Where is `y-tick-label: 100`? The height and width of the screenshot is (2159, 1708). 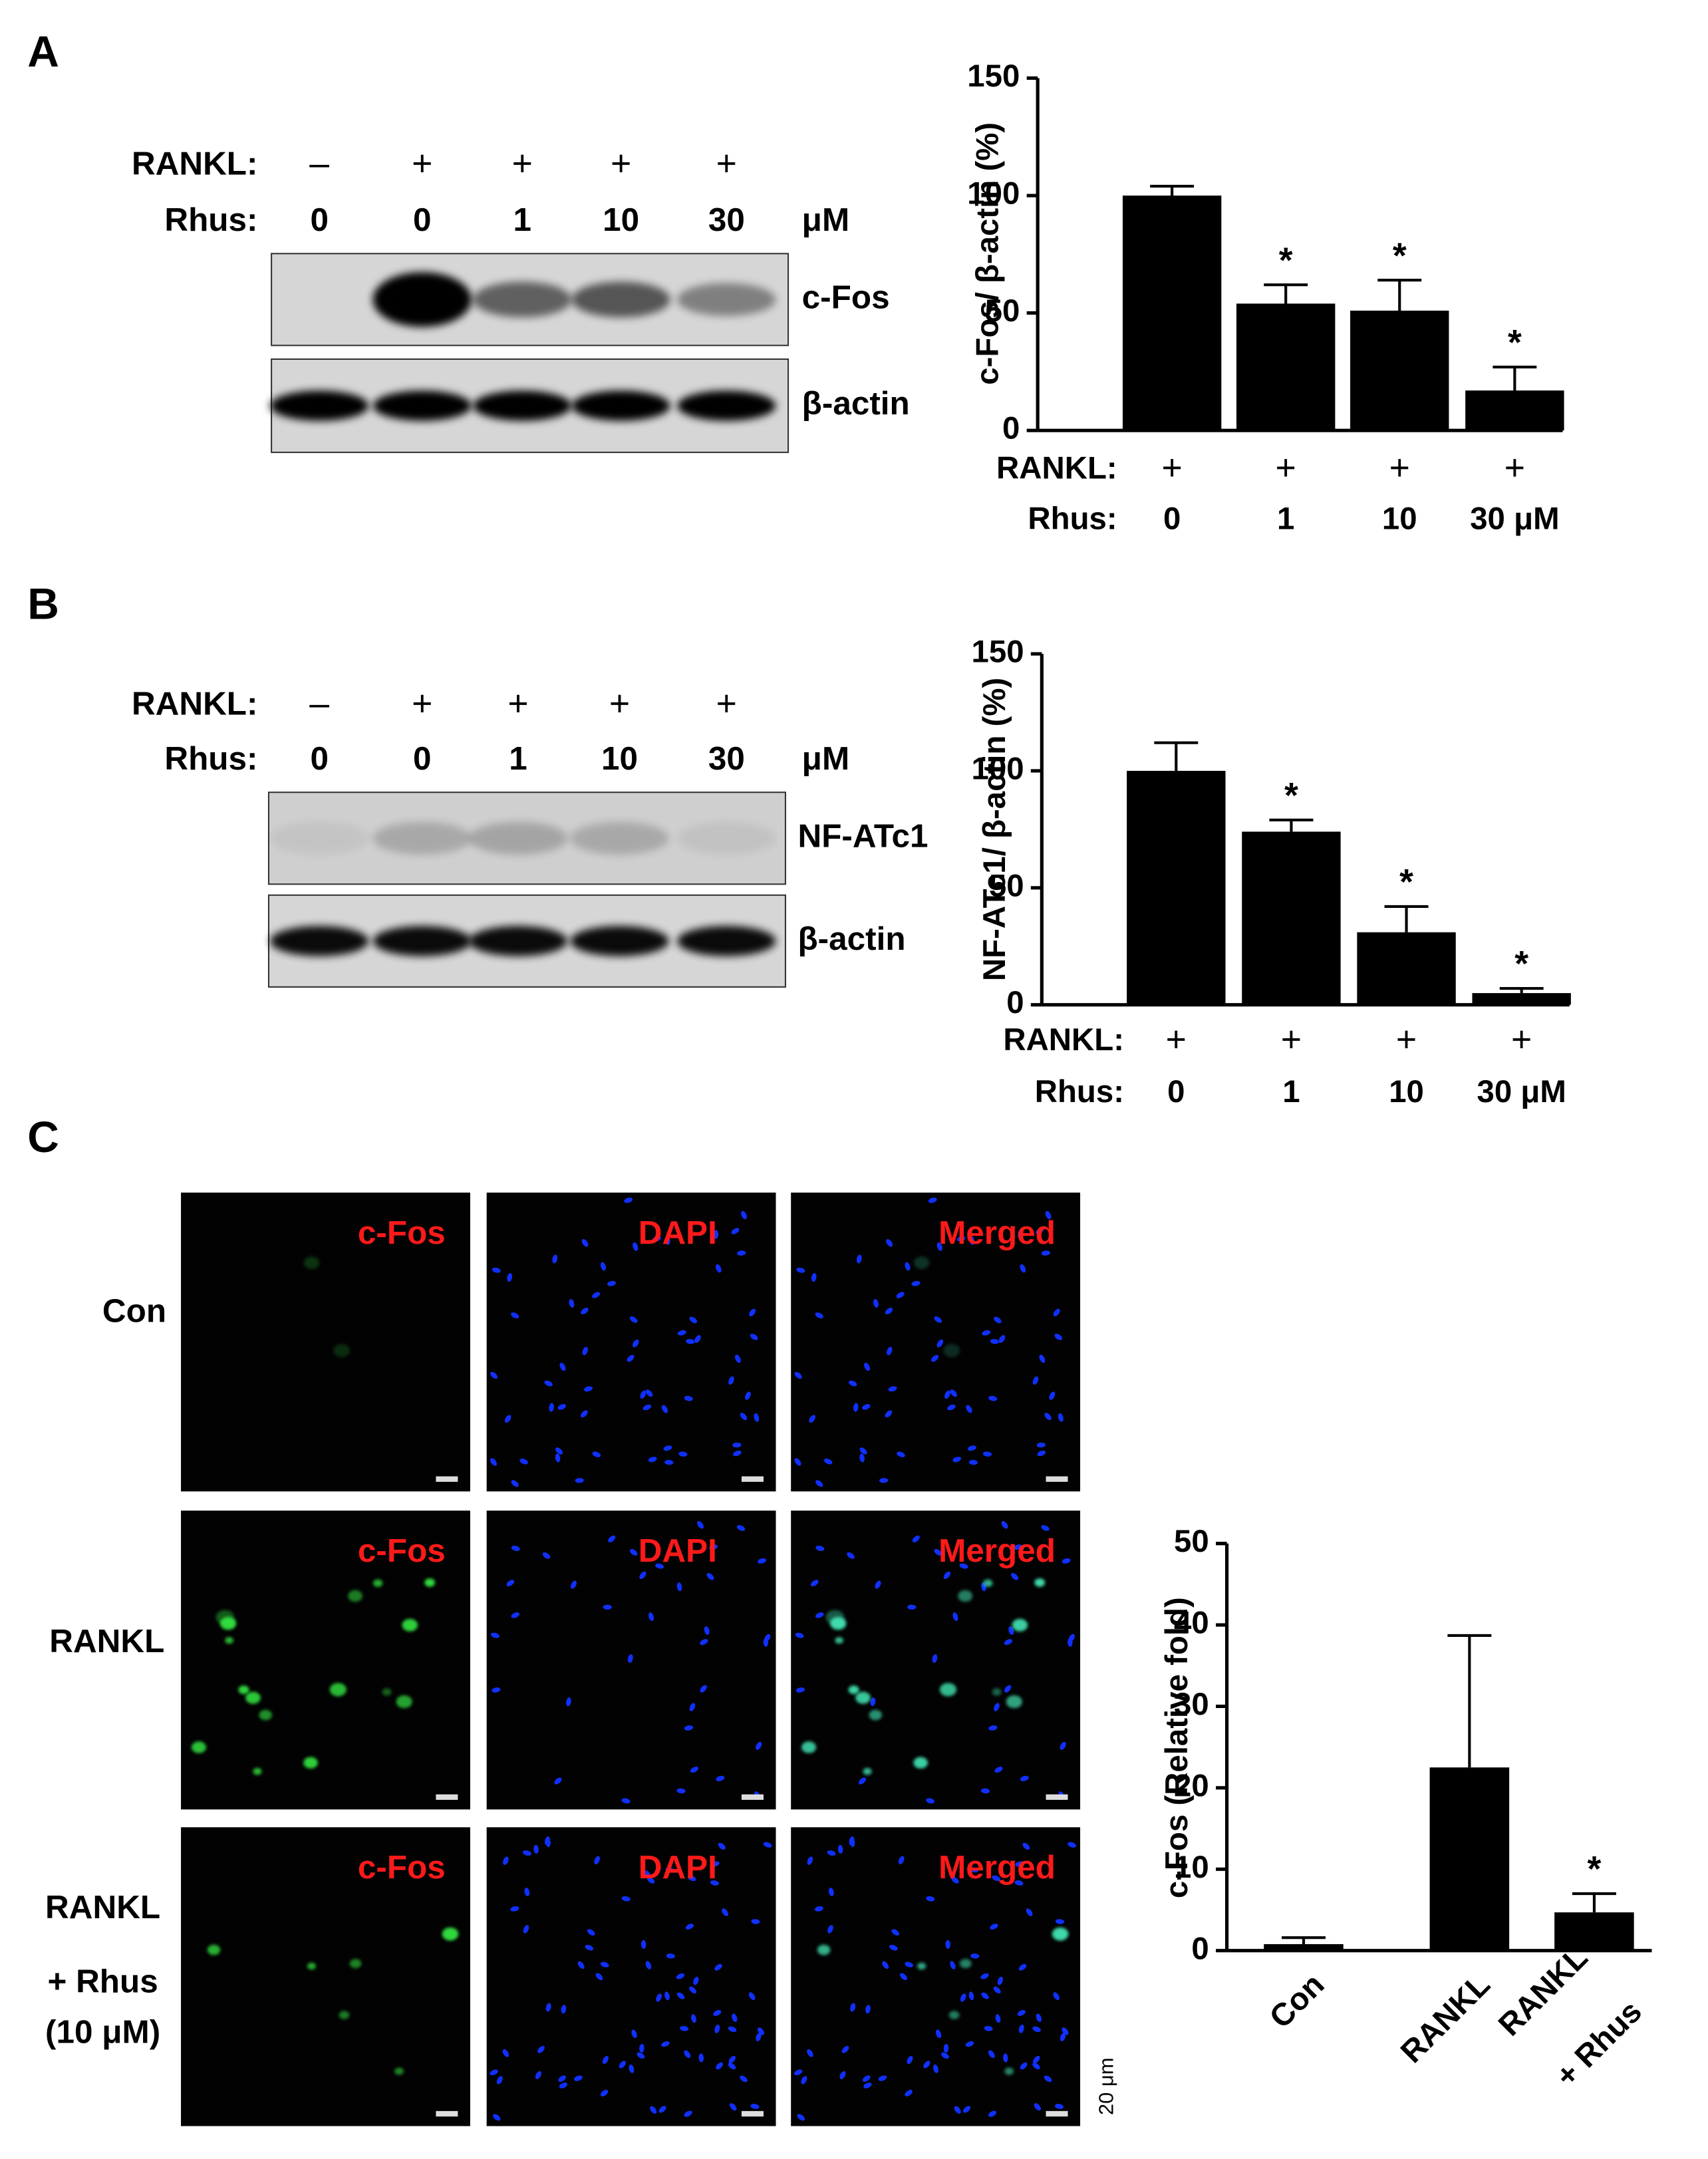
y-tick-label: 100 is located at coordinates (997, 769).